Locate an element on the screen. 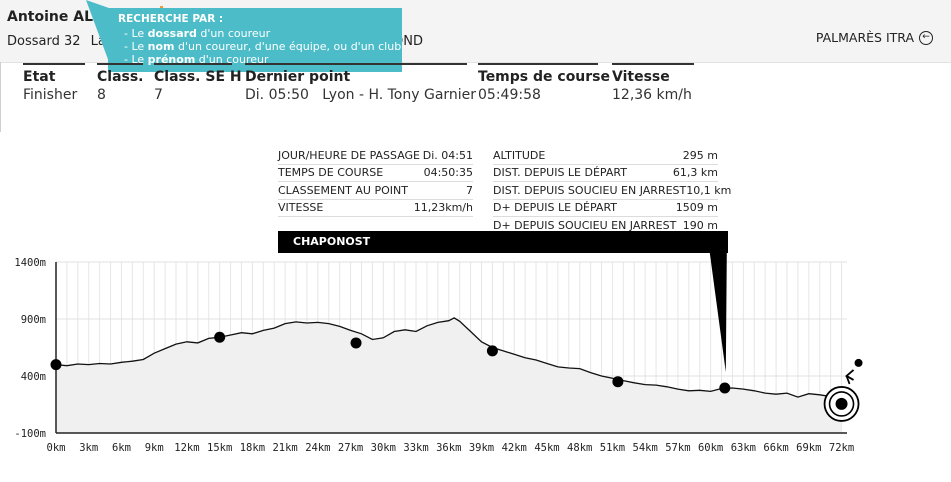  runner-body is located at coordinates (849, 377).